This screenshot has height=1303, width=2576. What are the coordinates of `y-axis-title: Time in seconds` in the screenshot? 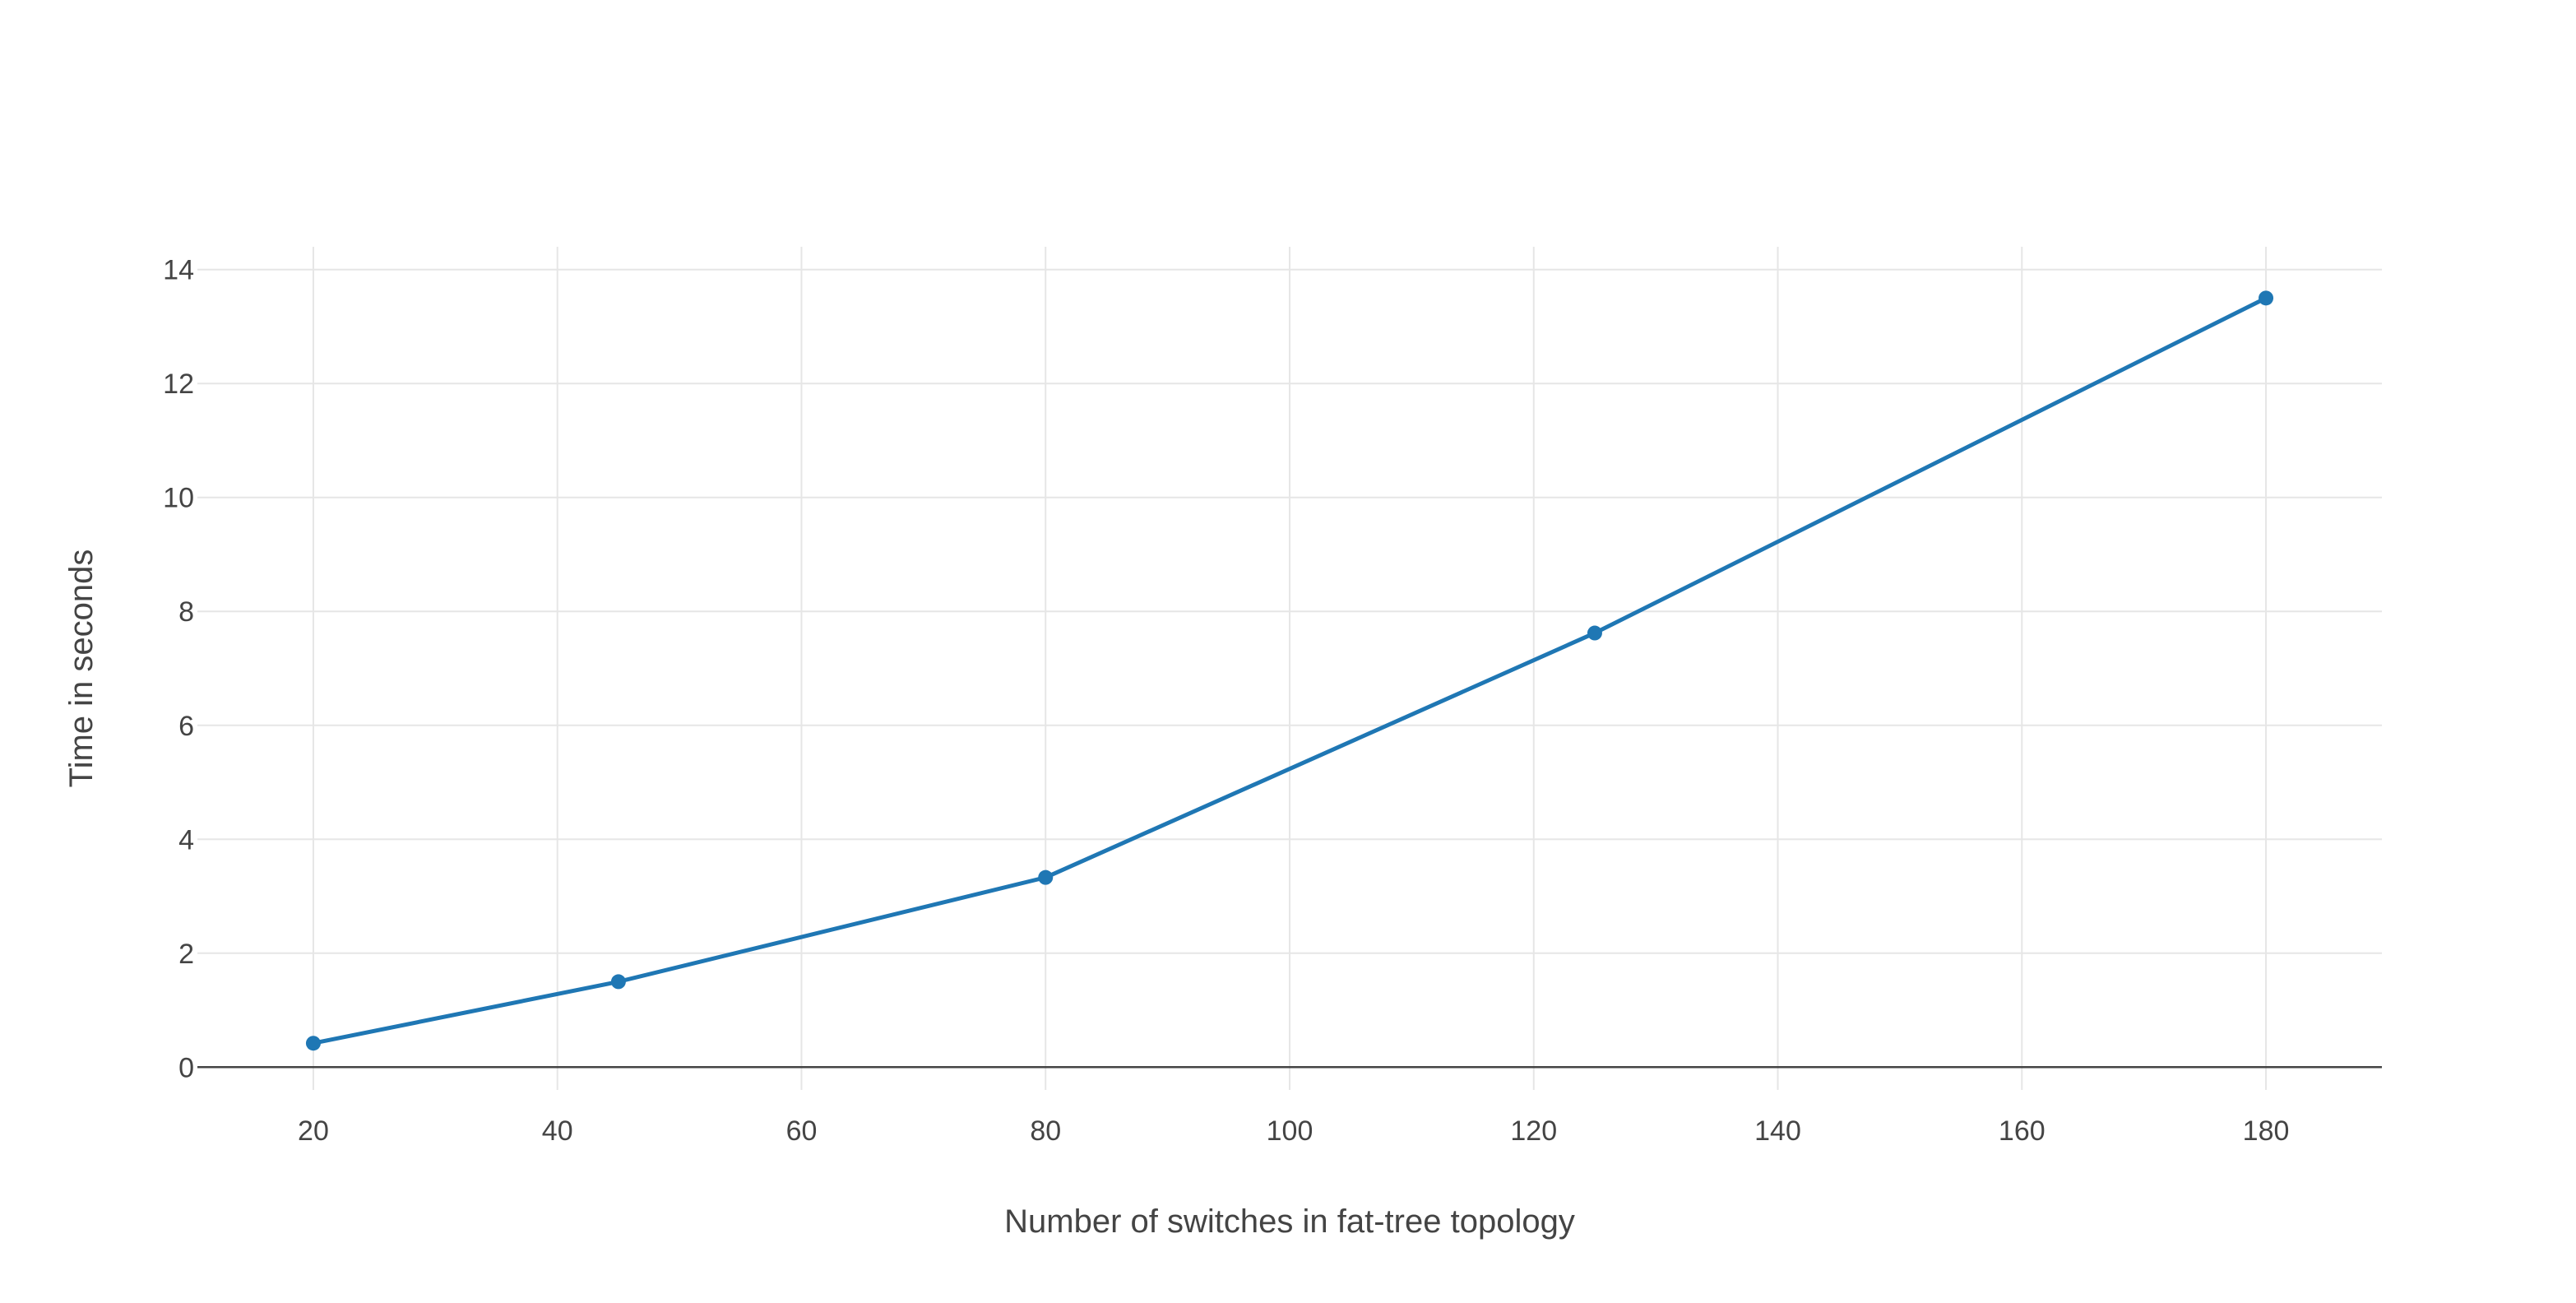 It's located at (82, 668).